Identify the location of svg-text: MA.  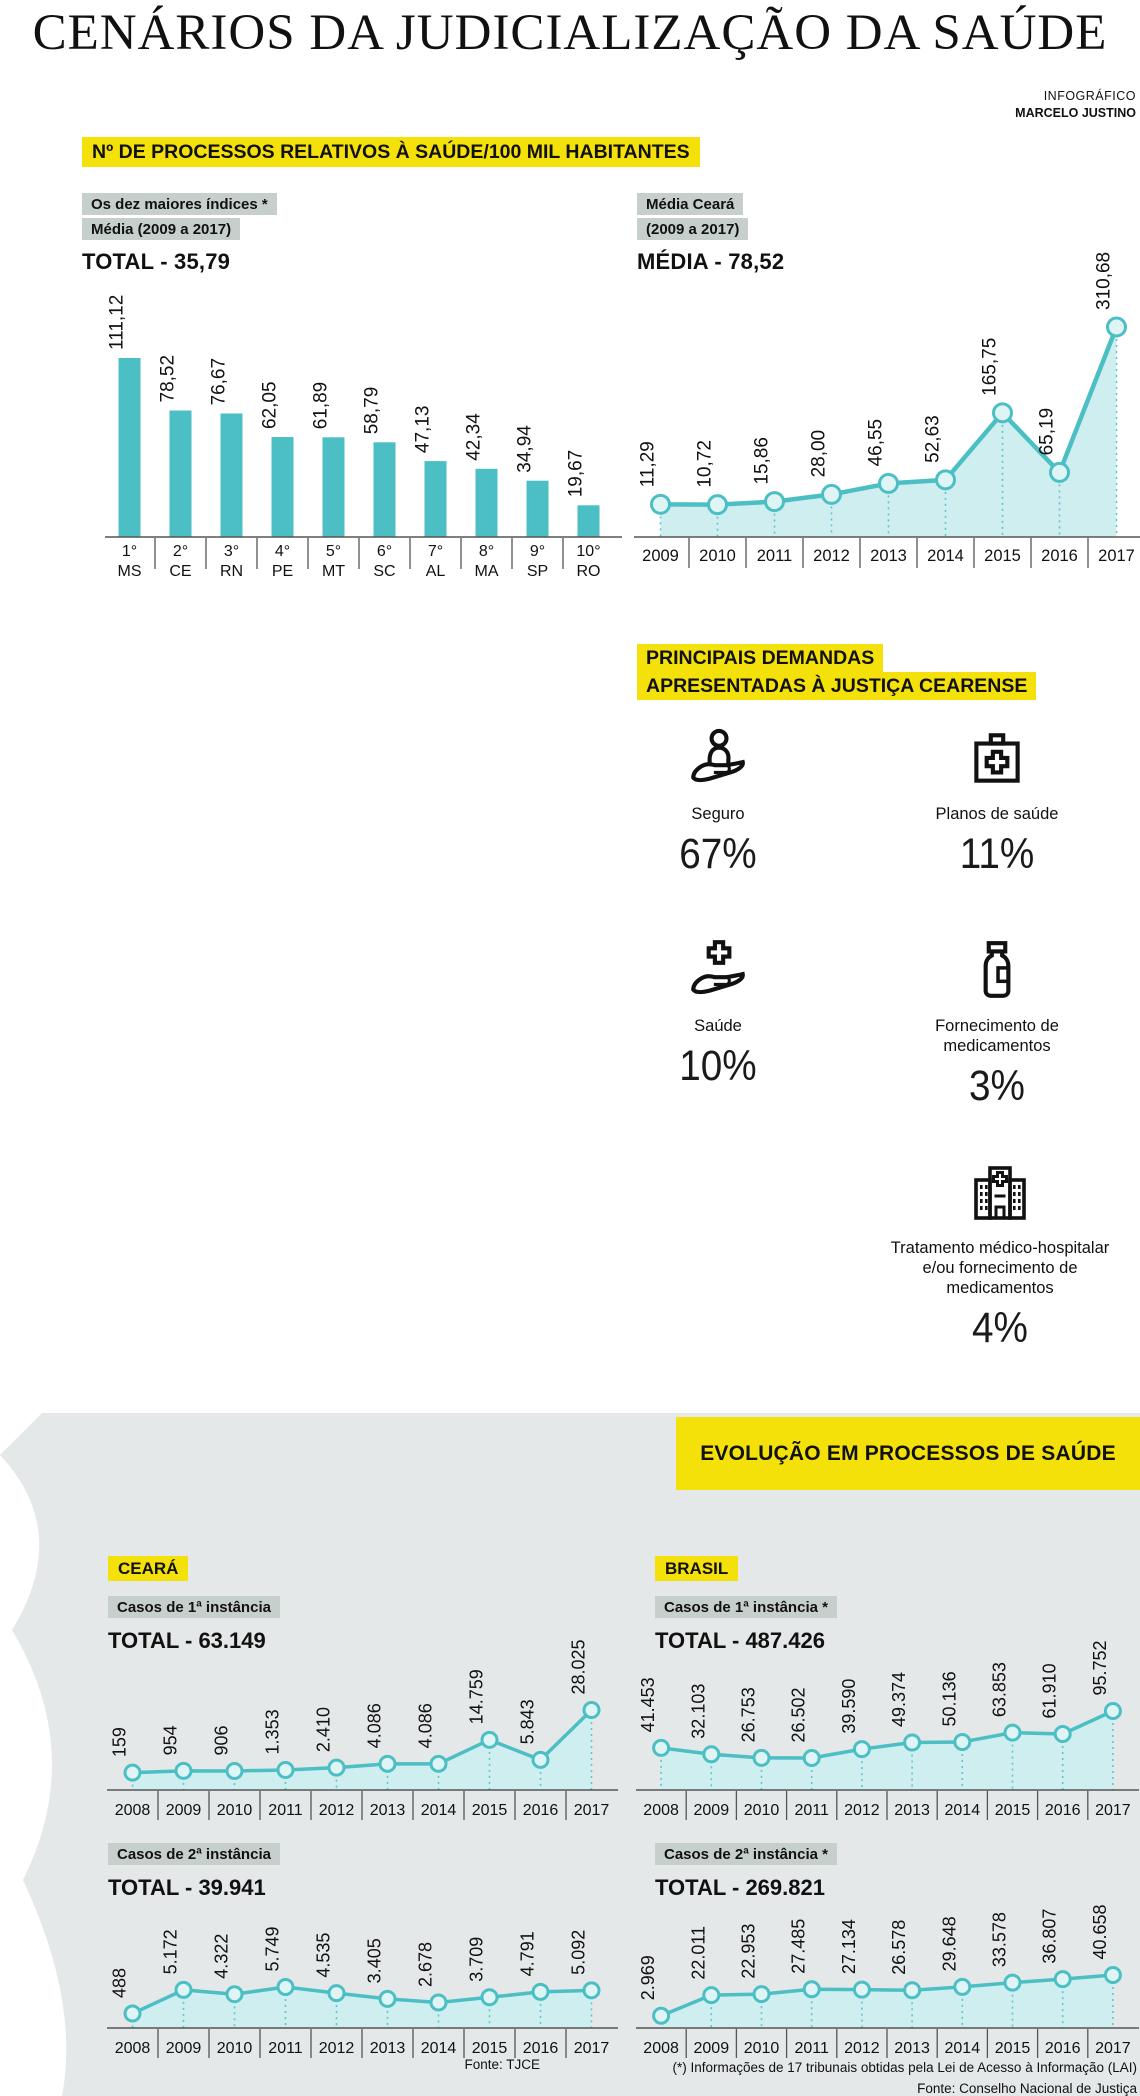
(487, 571).